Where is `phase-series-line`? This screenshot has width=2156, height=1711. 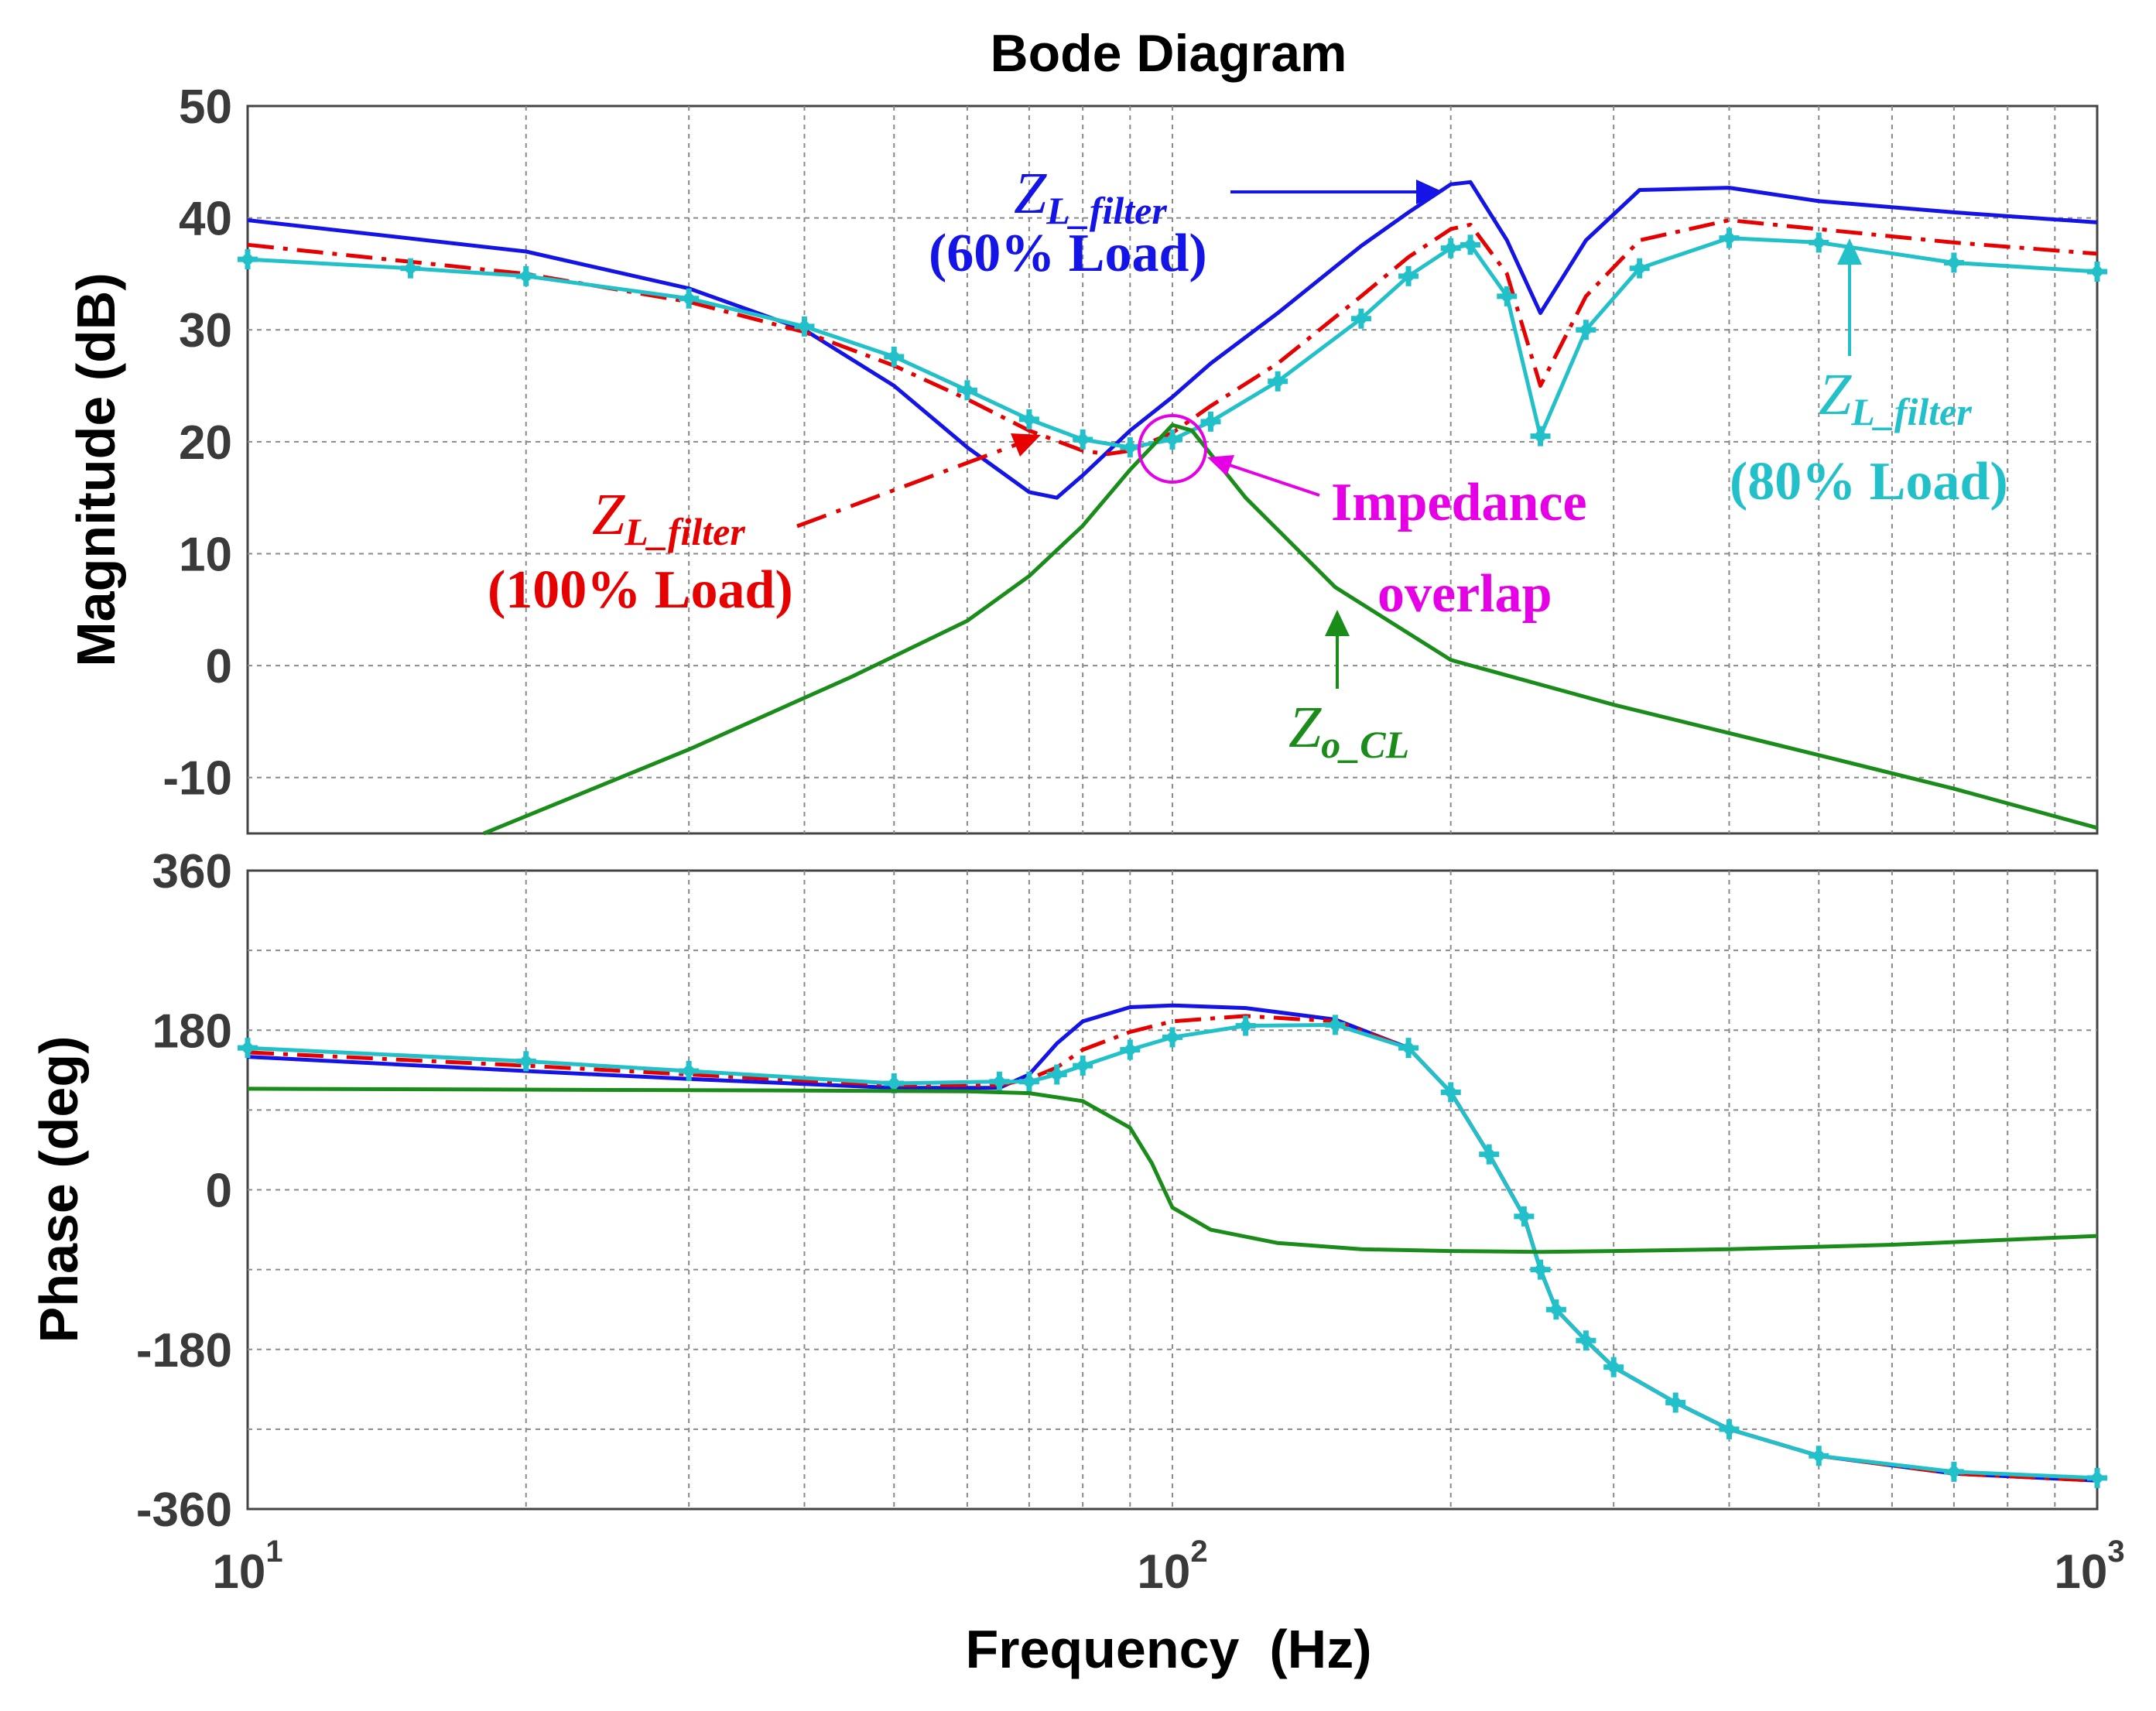
phase-series-line is located at coordinates (1172, 1170).